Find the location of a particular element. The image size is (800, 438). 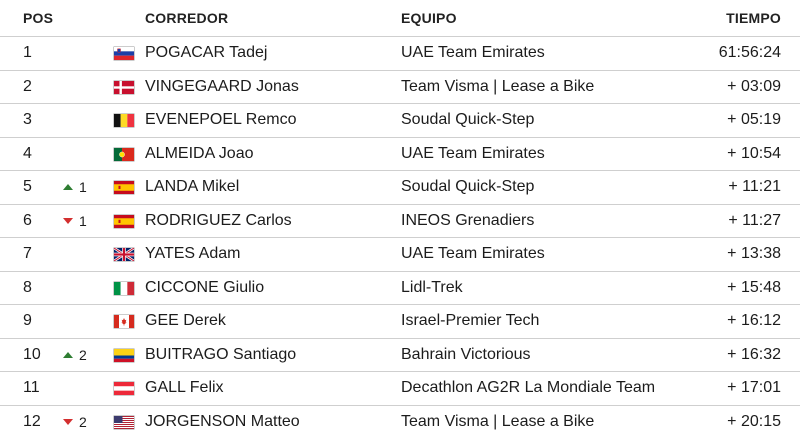

rider-name: GALL Felix is located at coordinates (184, 388).